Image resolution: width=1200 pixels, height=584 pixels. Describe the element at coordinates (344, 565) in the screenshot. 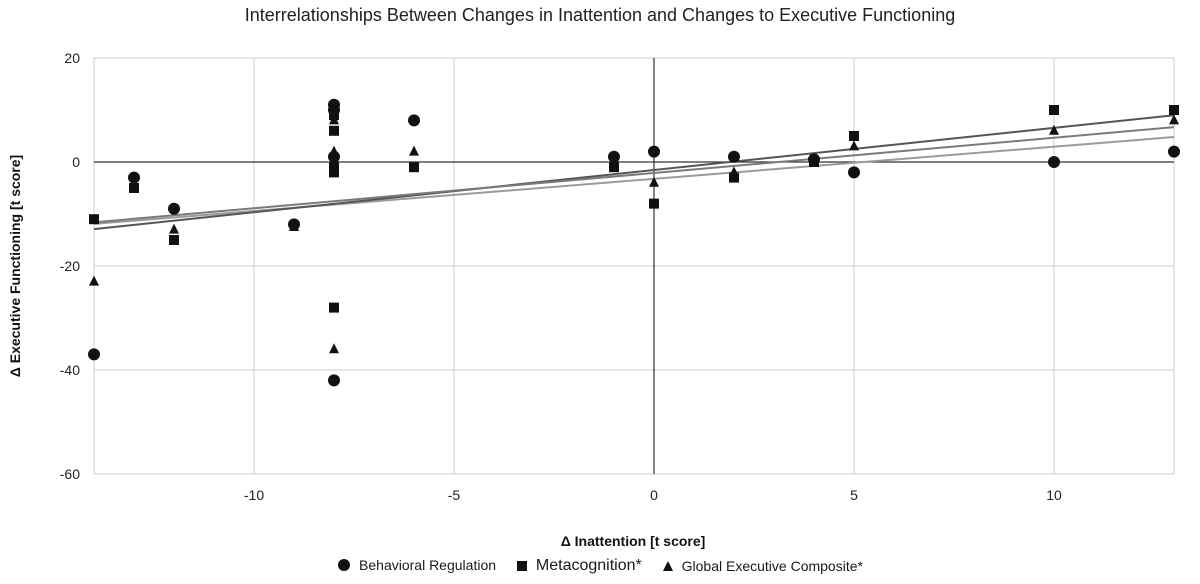

I see `circle-marker-icon` at that location.